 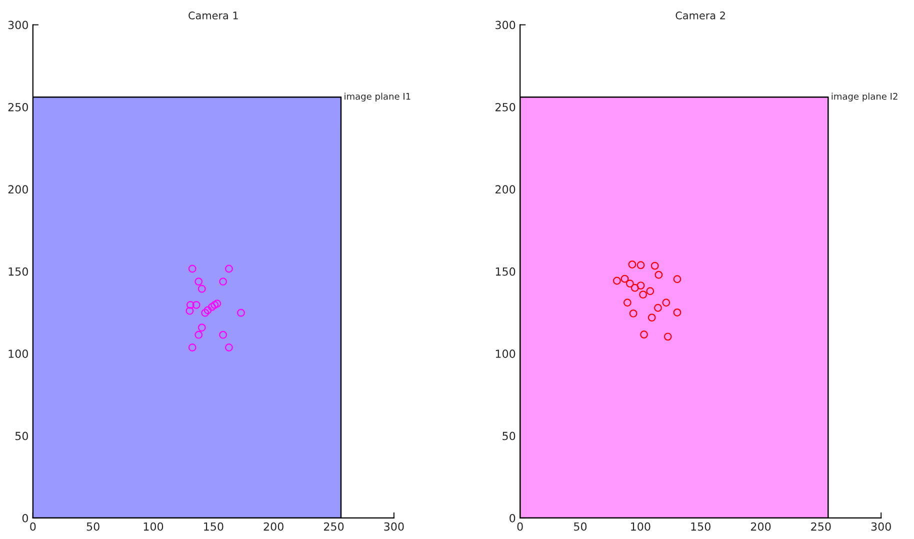 What do you see at coordinates (213, 16) in the screenshot?
I see `chart-title: Camera 1` at bounding box center [213, 16].